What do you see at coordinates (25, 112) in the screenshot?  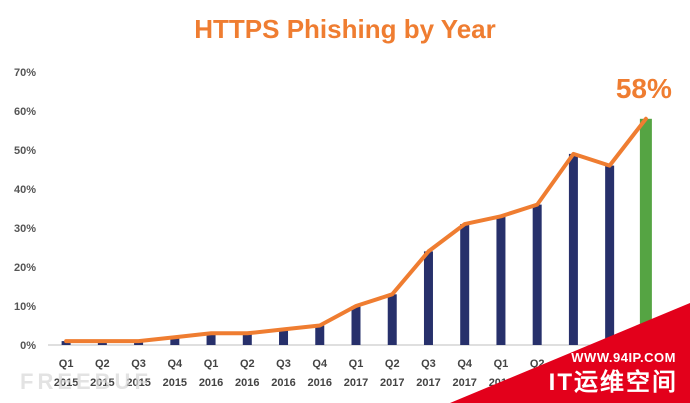 I see `y-tick-label: 60%` at bounding box center [25, 112].